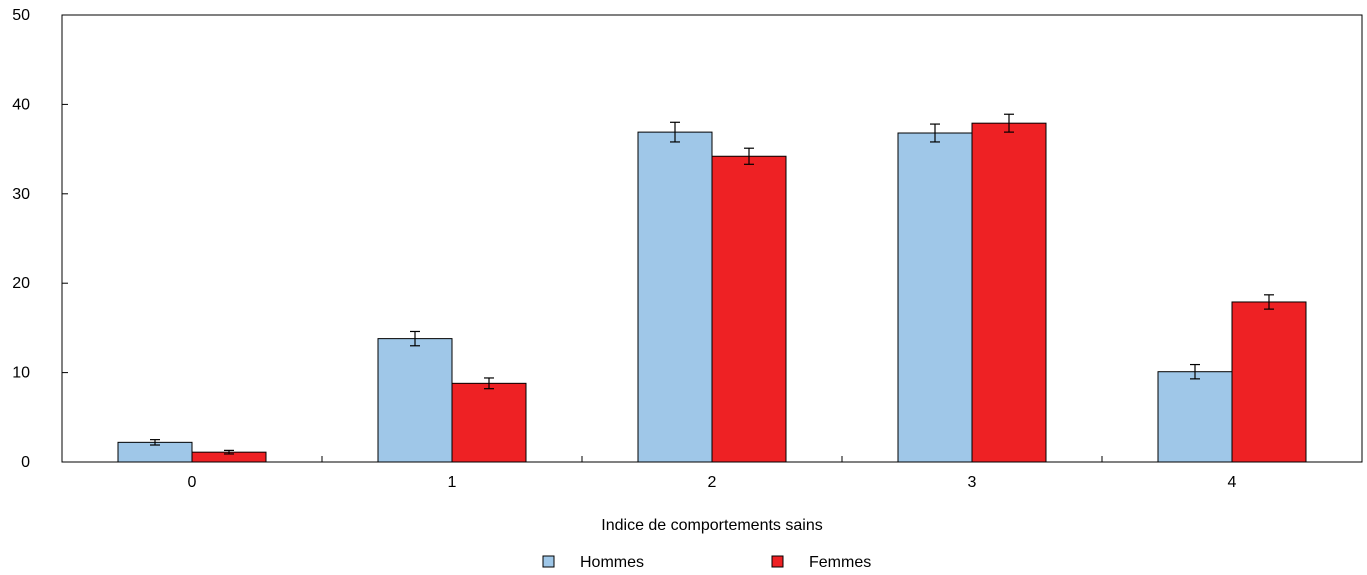 This screenshot has width=1367, height=575. I want to click on x-tick-label: 1, so click(452, 482).